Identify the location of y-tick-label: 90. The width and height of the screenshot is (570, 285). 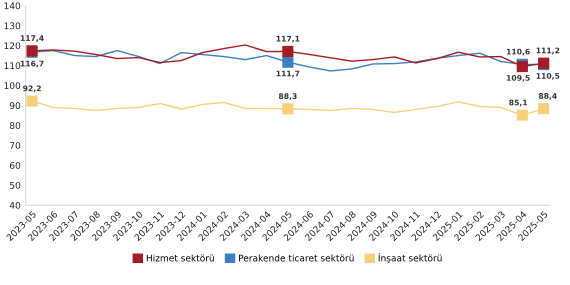
(15, 106).